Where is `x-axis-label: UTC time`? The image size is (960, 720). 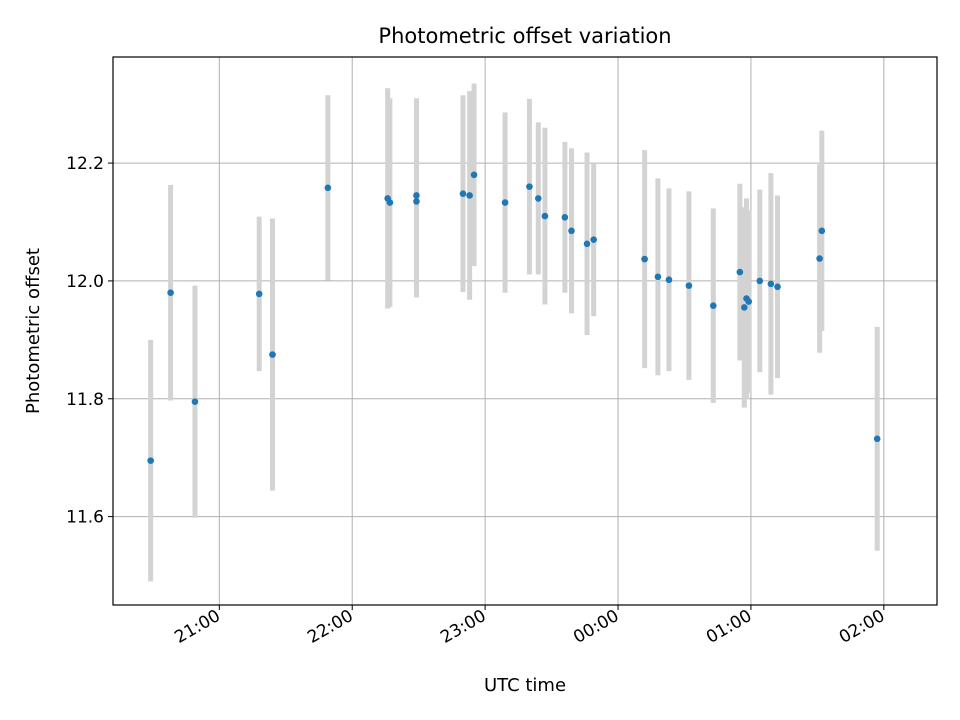 x-axis-label: UTC time is located at coordinates (525, 685).